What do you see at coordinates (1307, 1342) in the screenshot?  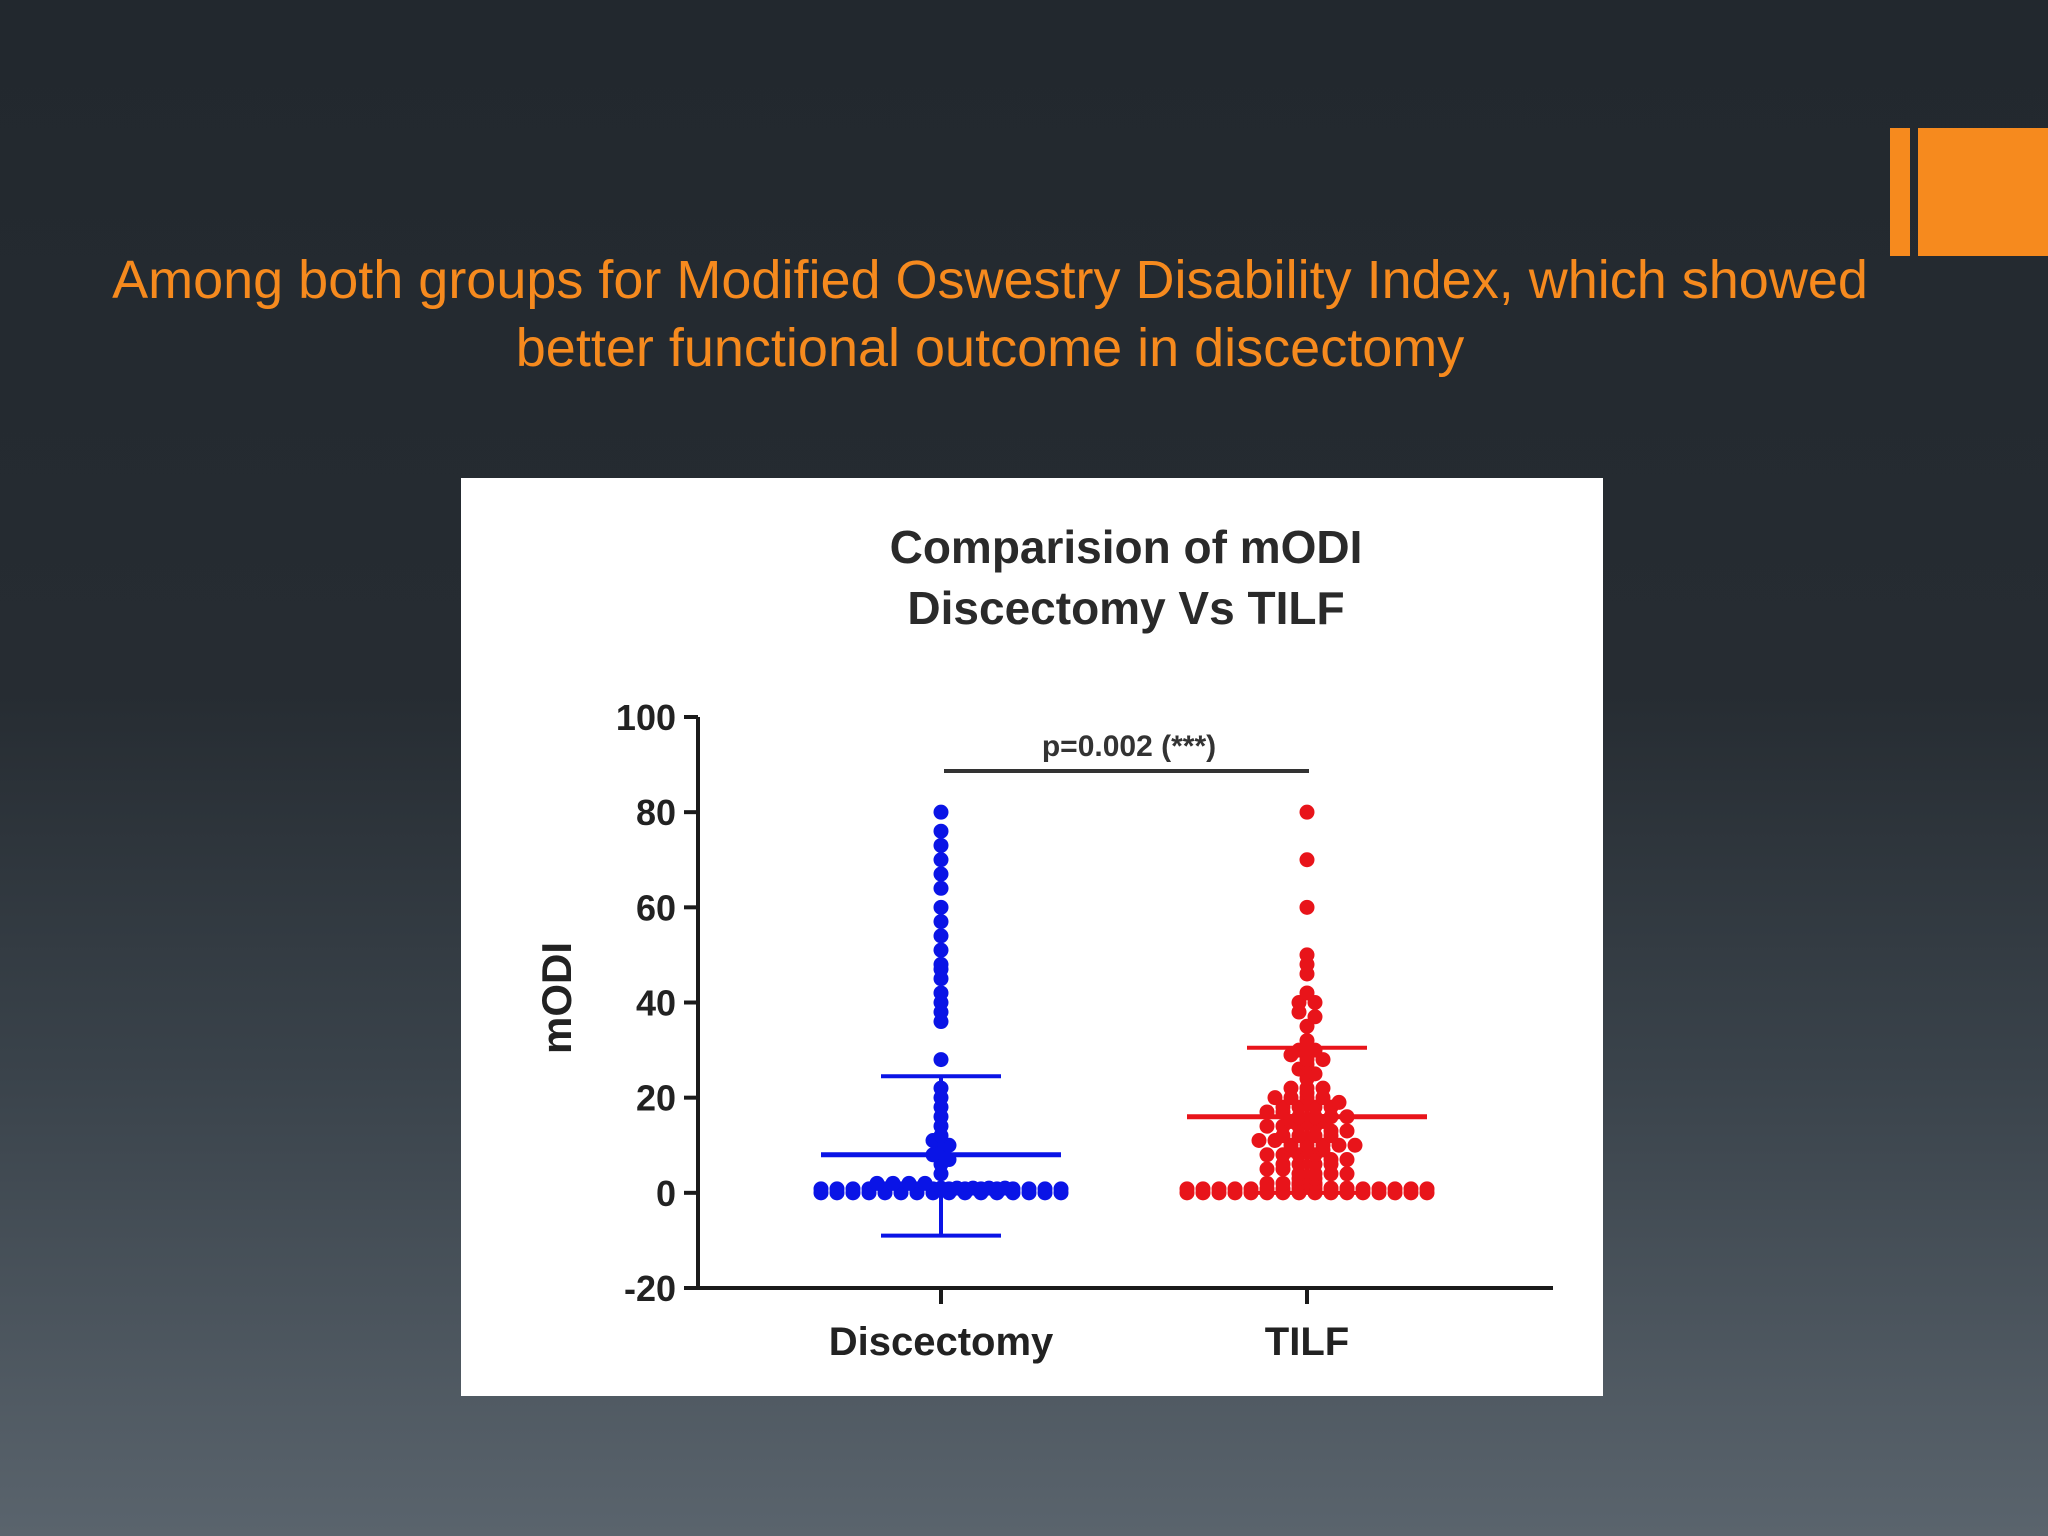 I see `x-category-label: TILF` at bounding box center [1307, 1342].